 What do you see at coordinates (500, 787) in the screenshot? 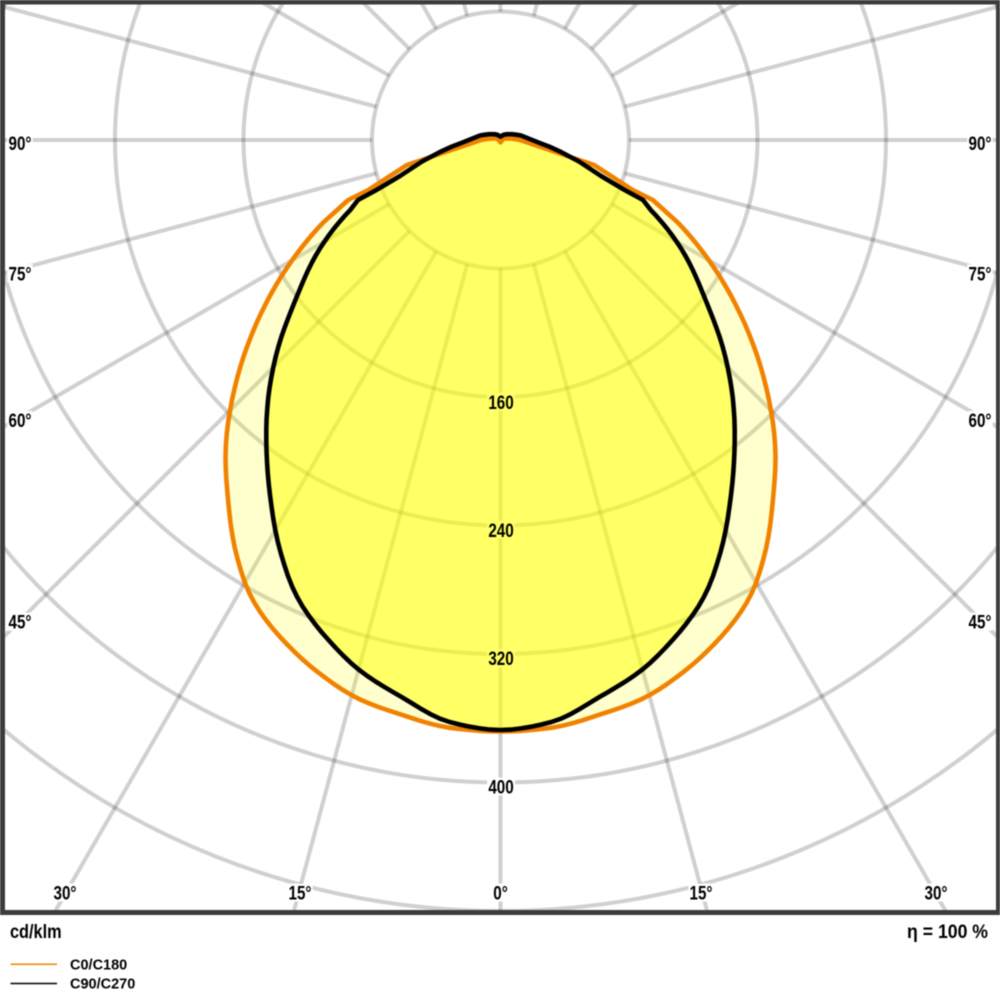
I see `svg-text: 400` at bounding box center [500, 787].